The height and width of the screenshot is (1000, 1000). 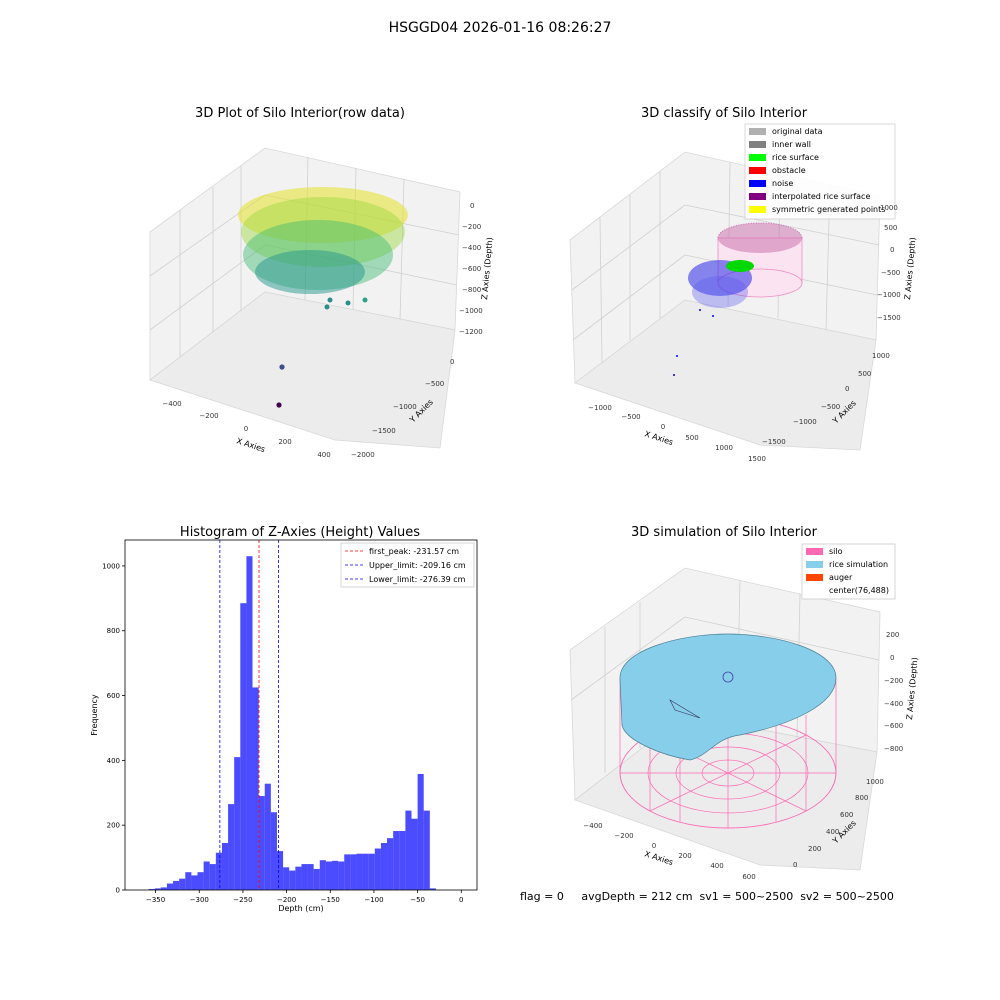 I want to click on panel2-xlabel: X Axies, so click(x=658, y=438).